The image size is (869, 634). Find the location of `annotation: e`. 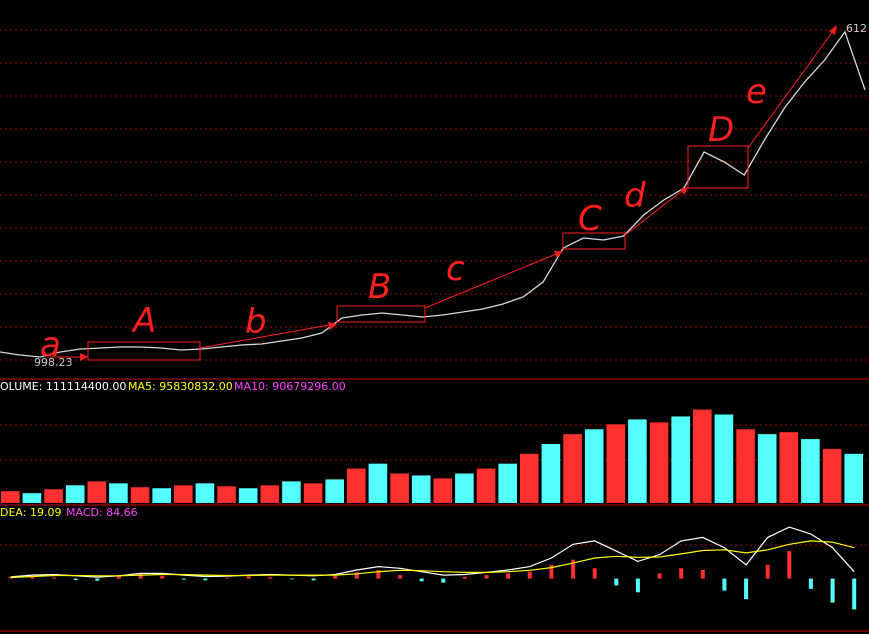

annotation: e is located at coordinates (756, 92).